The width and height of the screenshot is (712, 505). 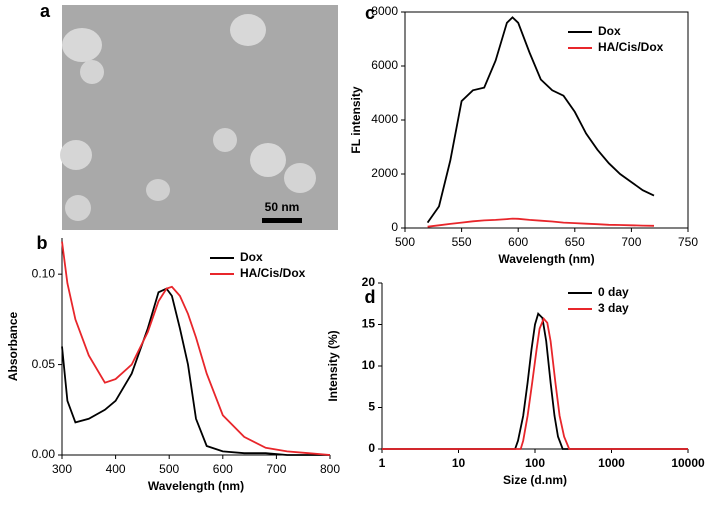 What do you see at coordinates (688, 242) in the screenshot?
I see `x-tick-label: 750` at bounding box center [688, 242].